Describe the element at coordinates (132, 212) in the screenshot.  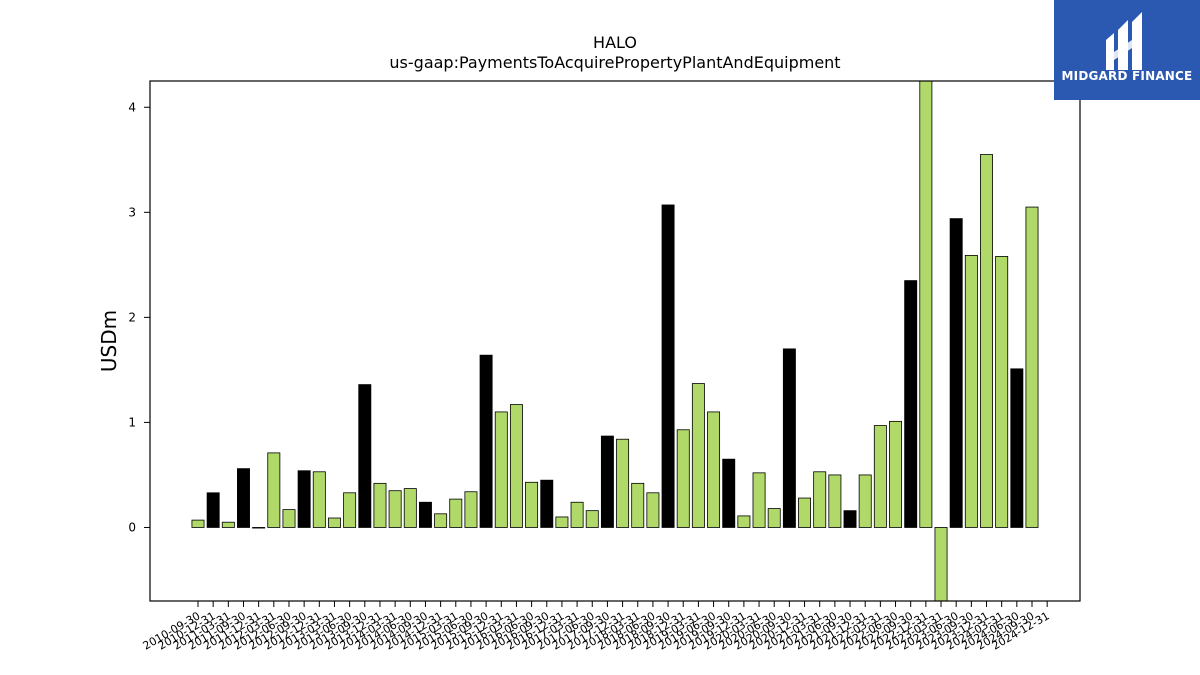
I see `y-tick-label-3: 3` at that location.